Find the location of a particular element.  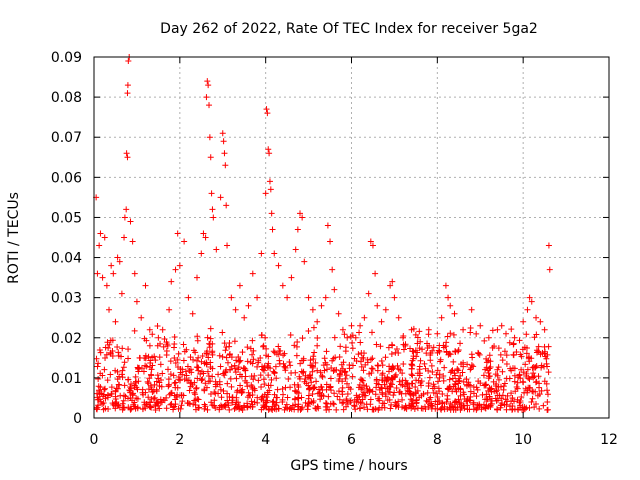

y-tick-label: 0.02 is located at coordinates (66, 339).